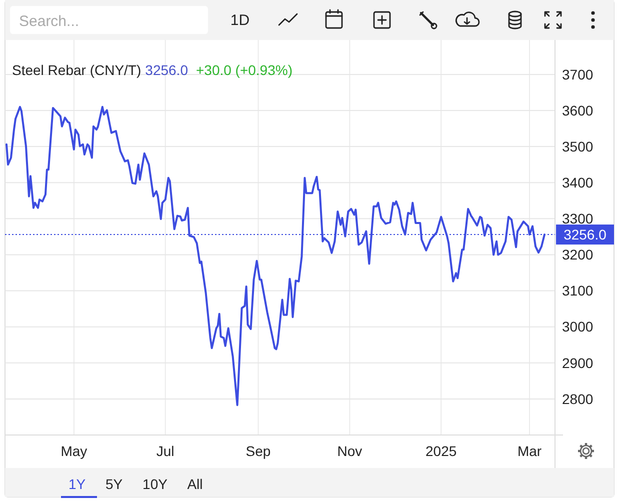  Describe the element at coordinates (77, 484) in the screenshot. I see `text: 1Y` at that location.